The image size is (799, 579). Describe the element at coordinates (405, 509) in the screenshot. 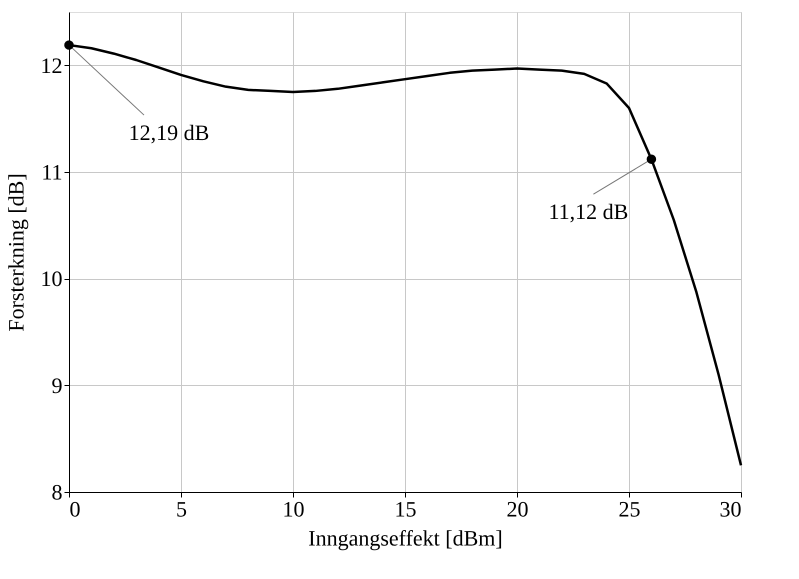

I see `x-tick-label: 15` at that location.